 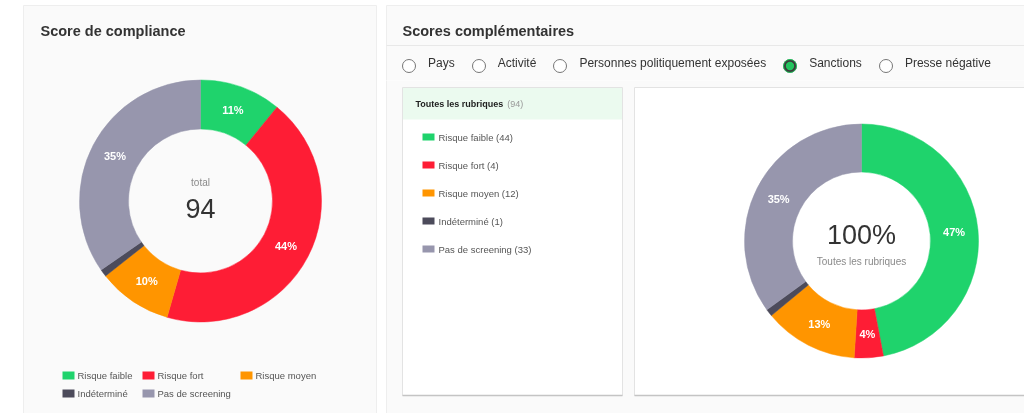 I want to click on legend-label: Indéterminé, so click(x=102, y=393).